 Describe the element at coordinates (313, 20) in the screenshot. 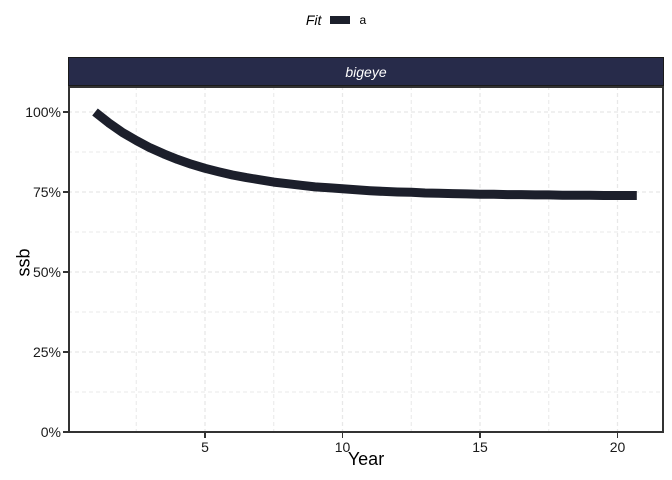

I see `legend-title: Fit` at that location.